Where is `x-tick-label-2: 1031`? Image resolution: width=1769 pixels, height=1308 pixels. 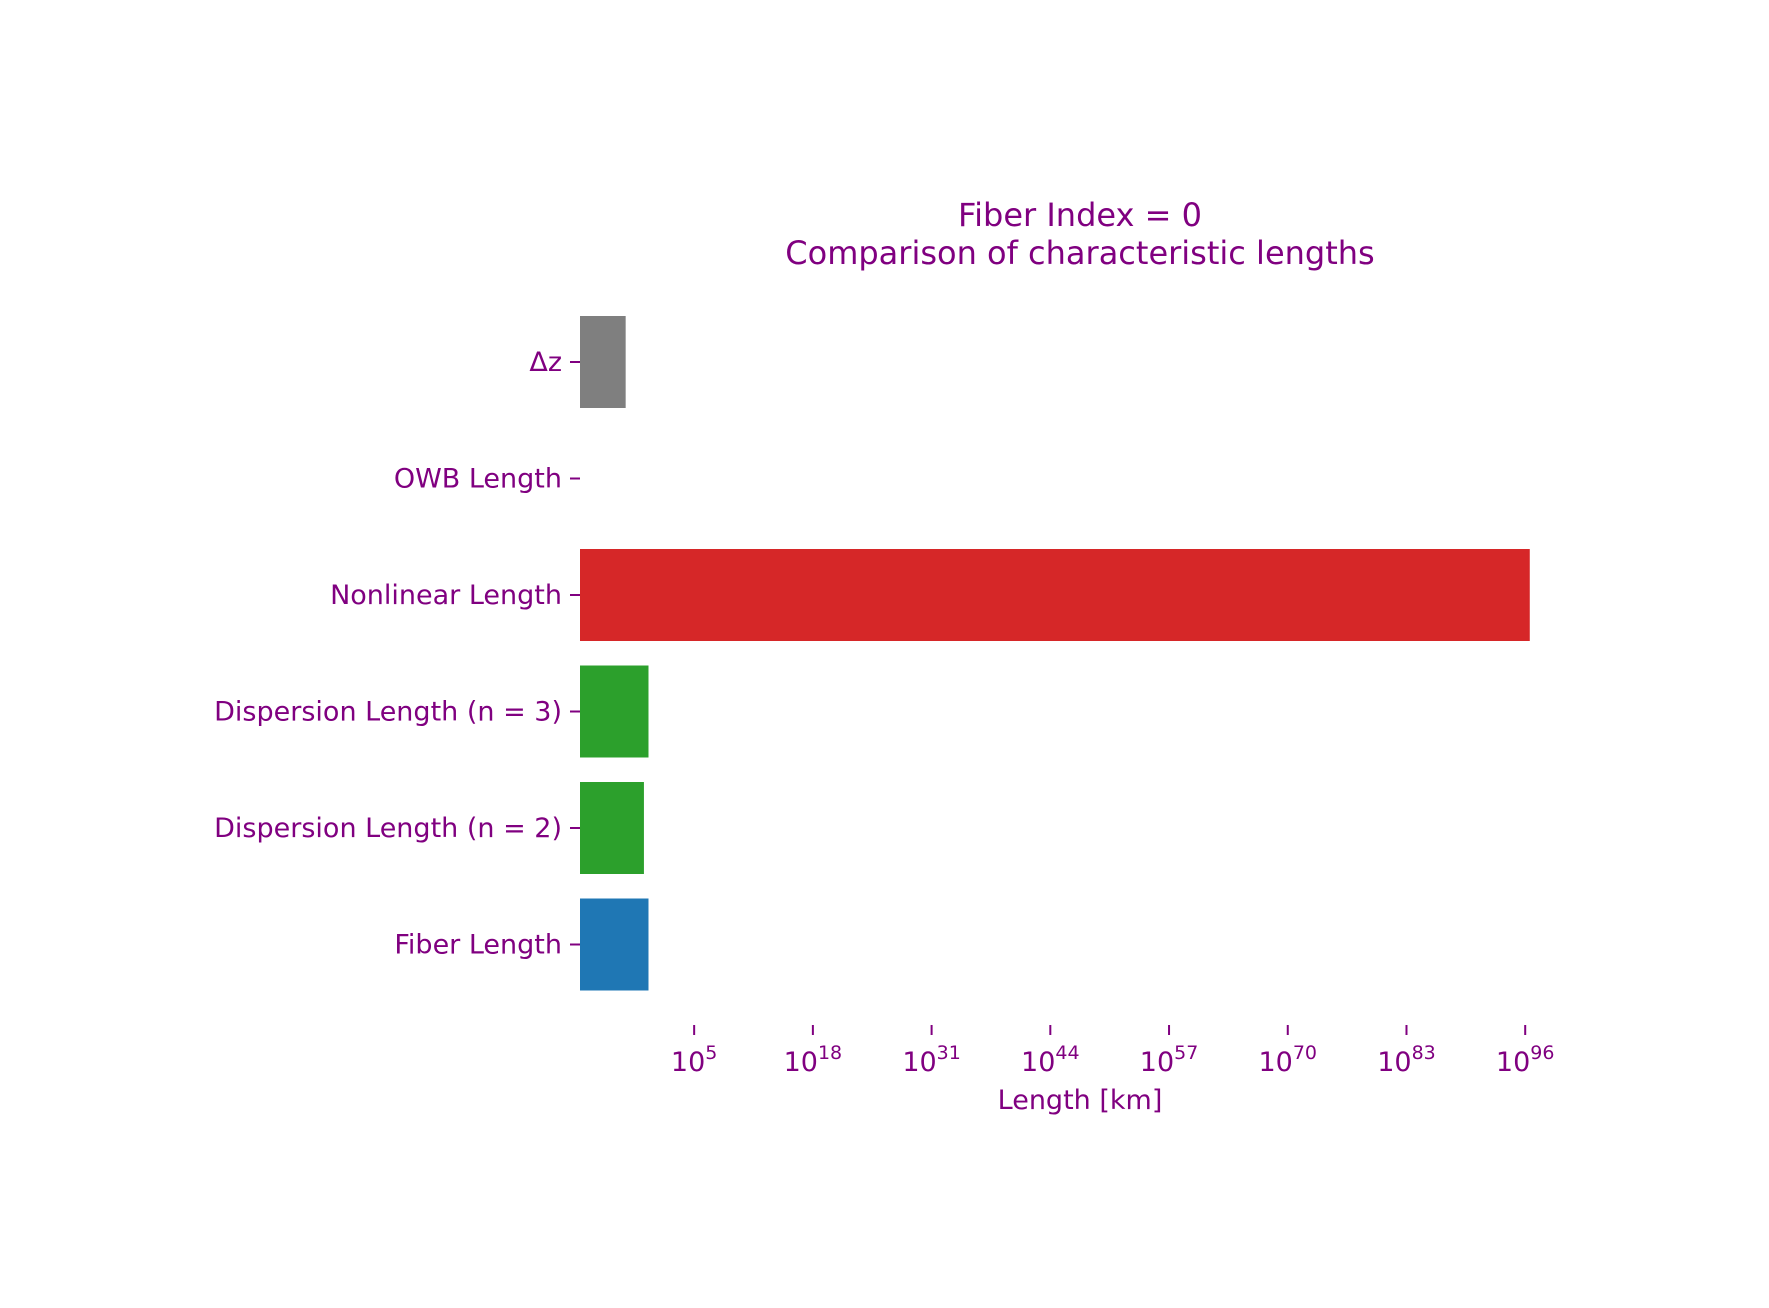 x-tick-label-2: 1031 is located at coordinates (931, 1060).